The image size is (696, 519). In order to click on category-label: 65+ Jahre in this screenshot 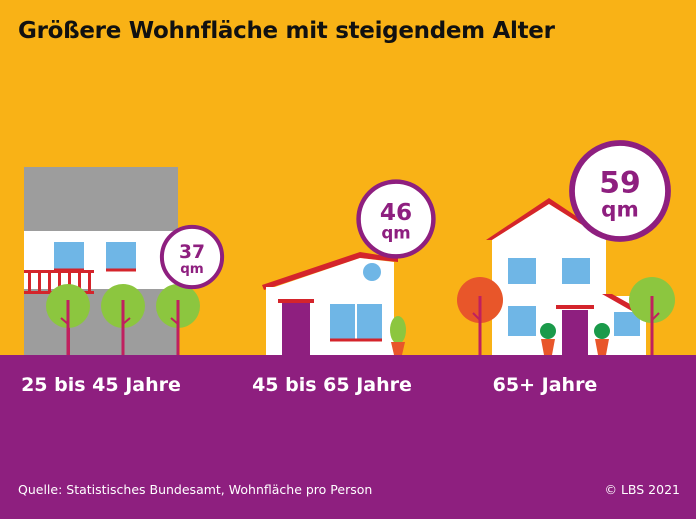, I will do `click(545, 385)`.